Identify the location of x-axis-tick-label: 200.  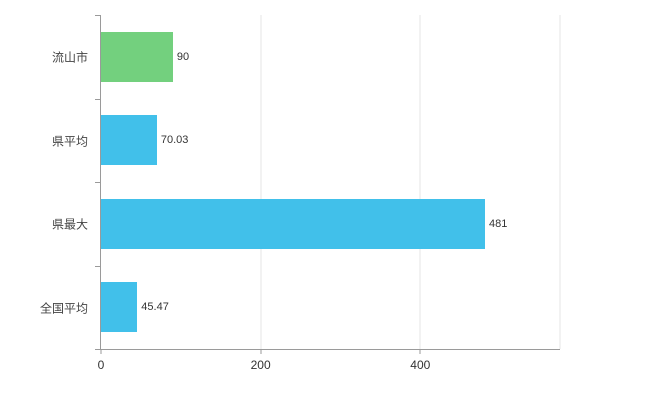
(260, 365).